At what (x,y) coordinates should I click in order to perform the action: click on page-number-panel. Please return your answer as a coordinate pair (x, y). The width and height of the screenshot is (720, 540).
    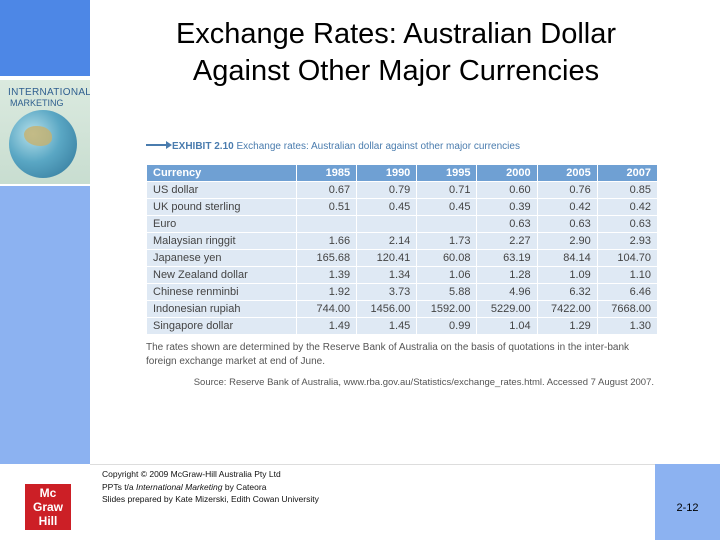
    Looking at the image, I should click on (687, 502).